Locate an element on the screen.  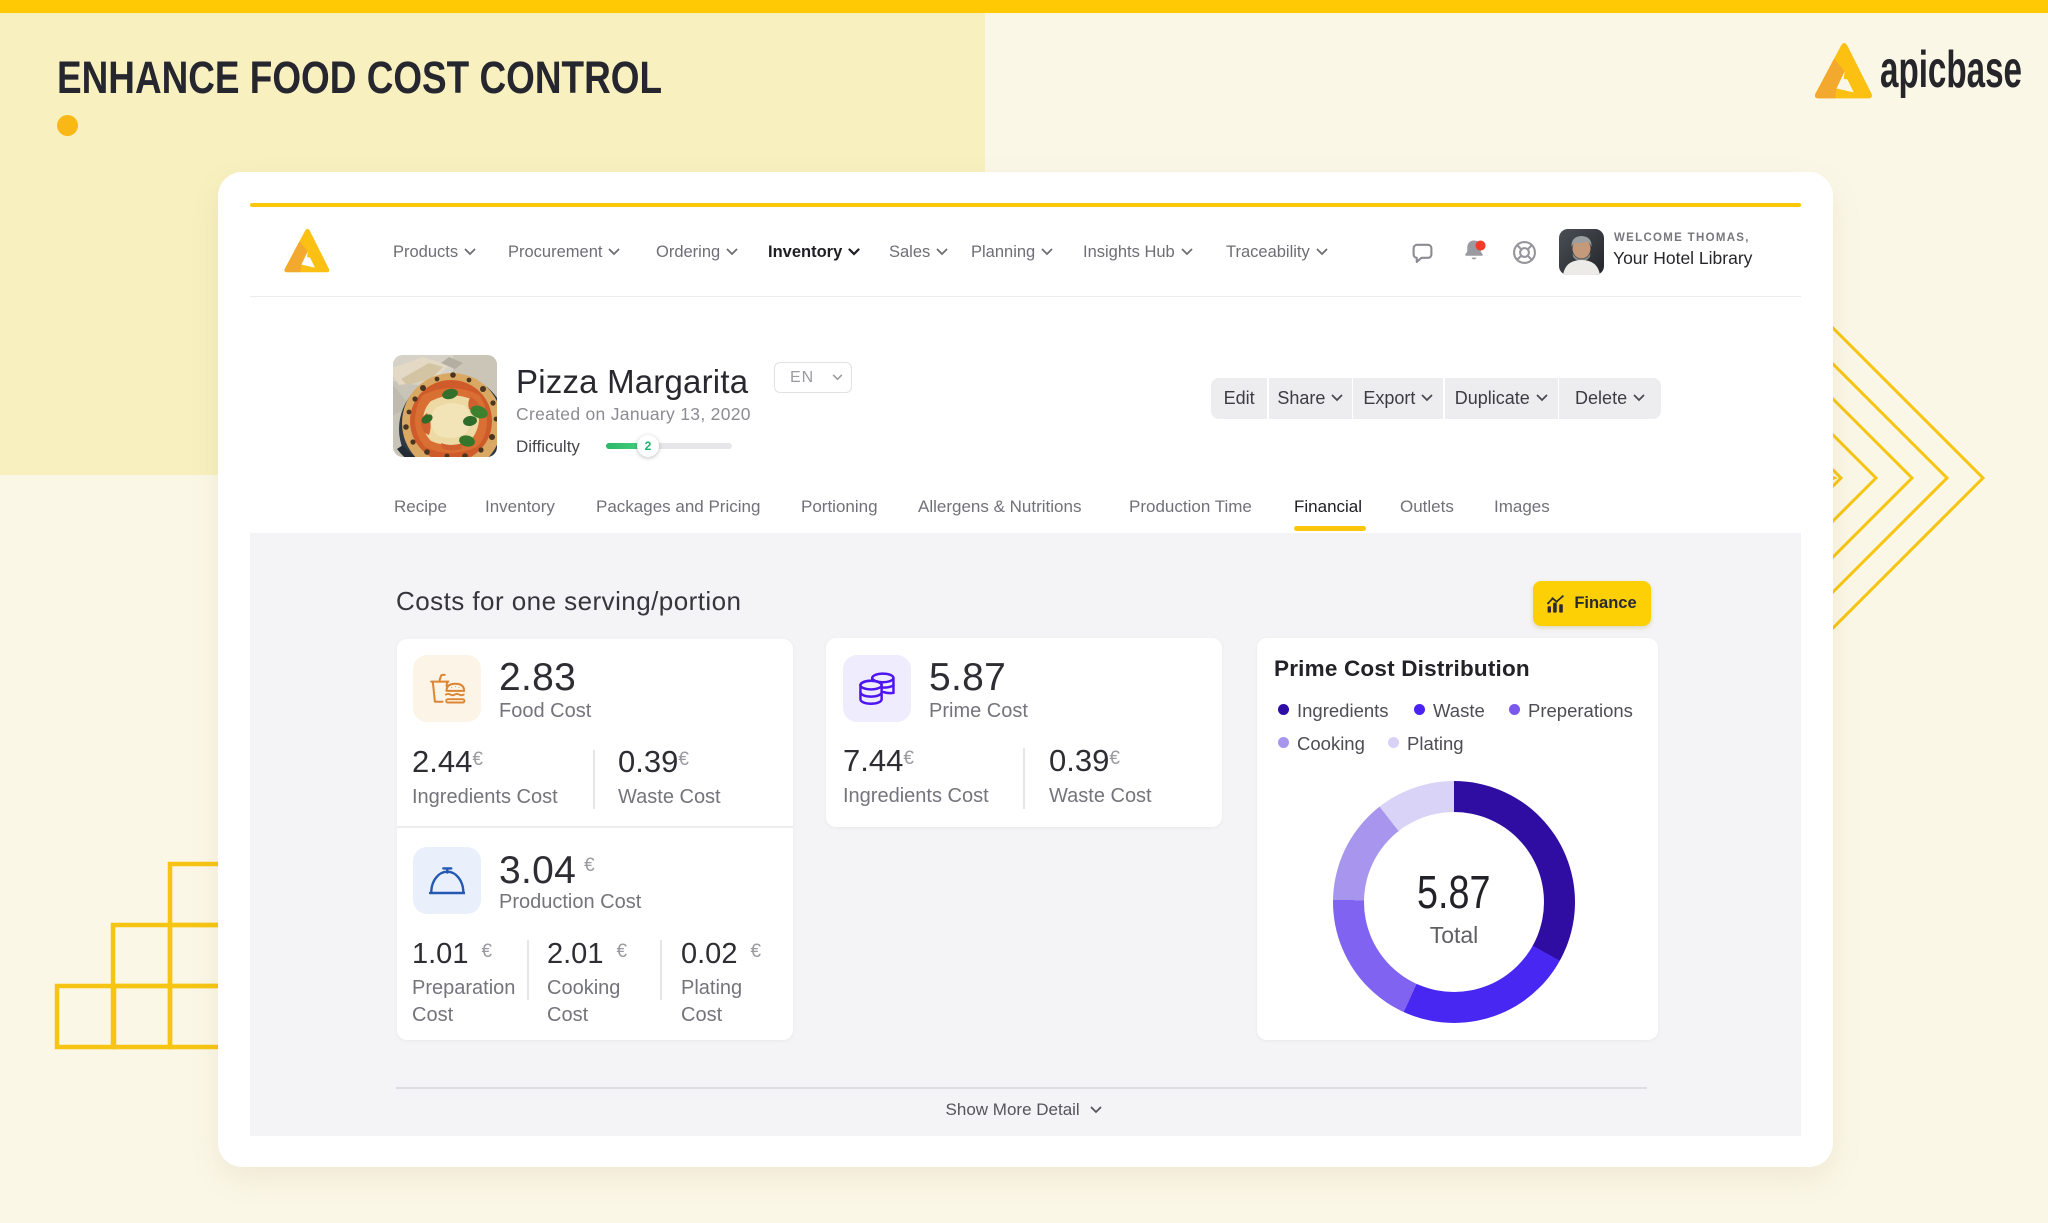
svg-text: ENHANCE FOOD COST CONTROL is located at coordinates (359, 77).